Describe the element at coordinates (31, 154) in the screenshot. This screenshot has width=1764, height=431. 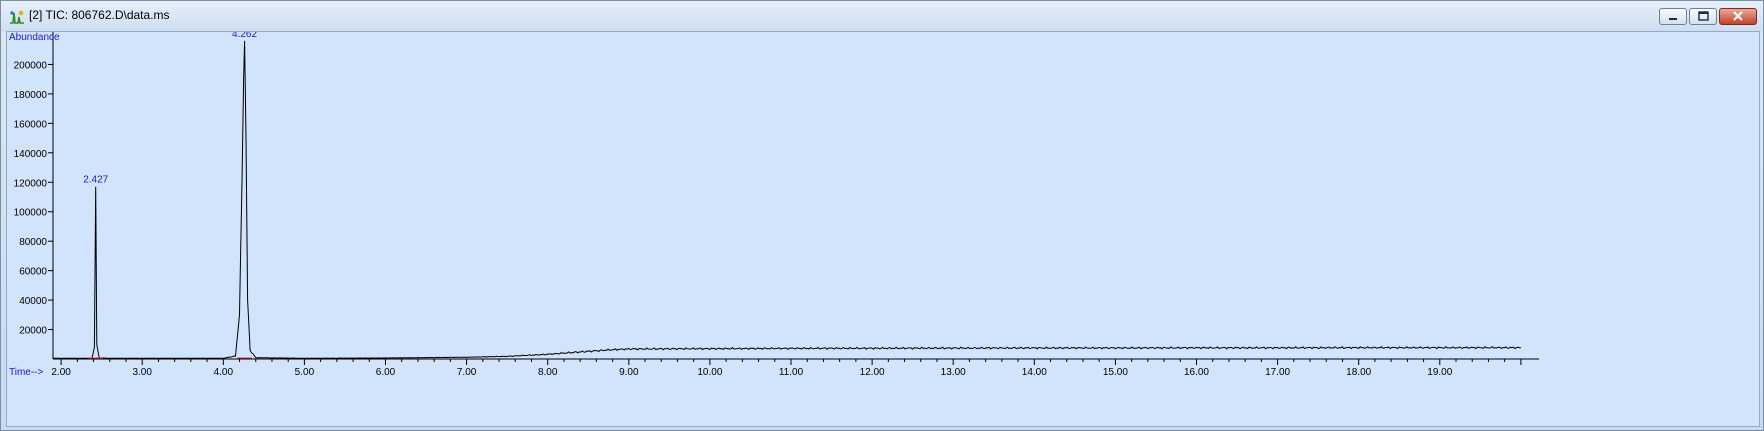
I see `y-tick-label: 140000` at that location.